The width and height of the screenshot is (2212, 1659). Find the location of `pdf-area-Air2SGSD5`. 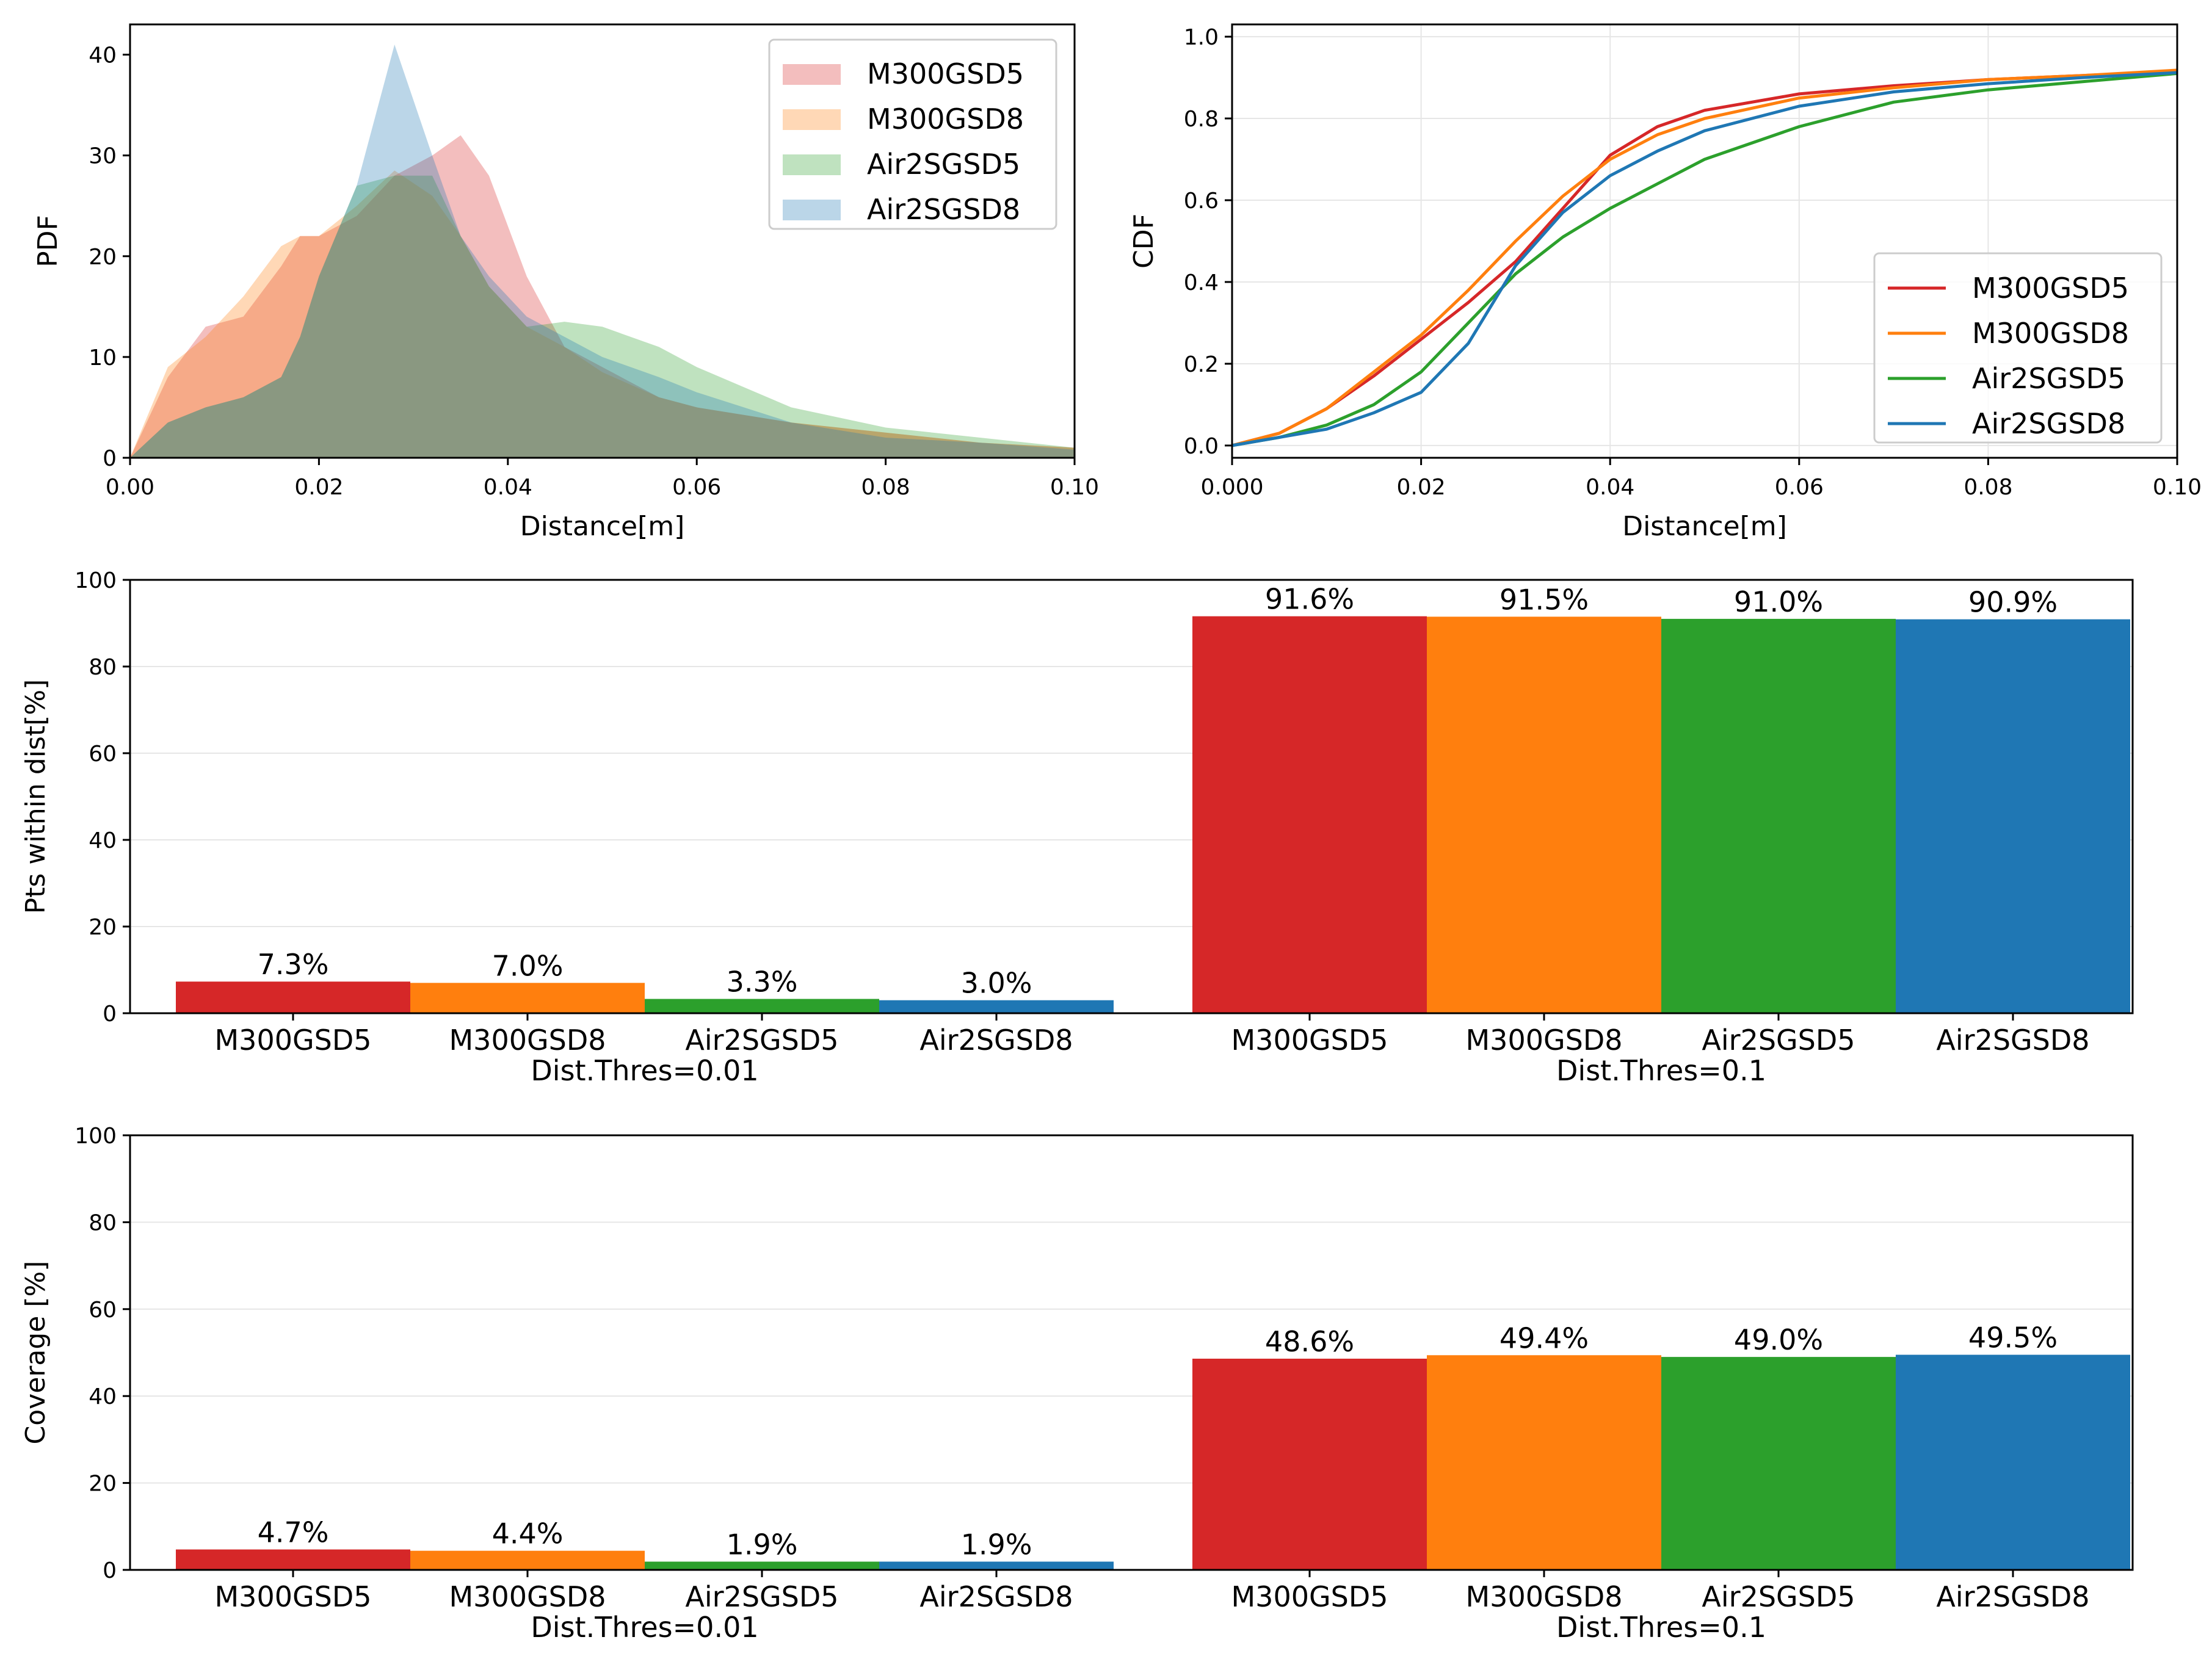

pdf-area-Air2SGSD5 is located at coordinates (603, 316).